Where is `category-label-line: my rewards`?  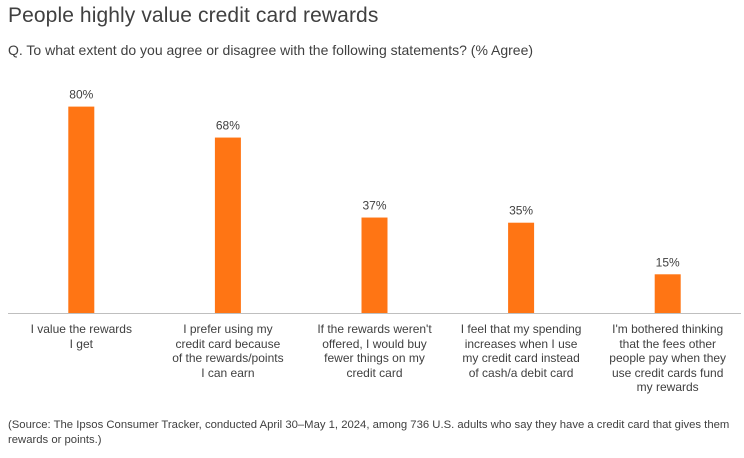
category-label-line: my rewards is located at coordinates (667, 387).